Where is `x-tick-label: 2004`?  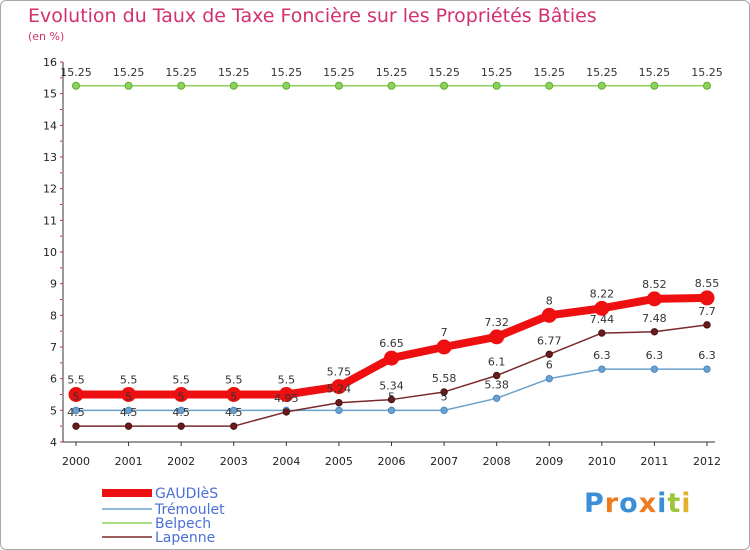 x-tick-label: 2004 is located at coordinates (286, 461).